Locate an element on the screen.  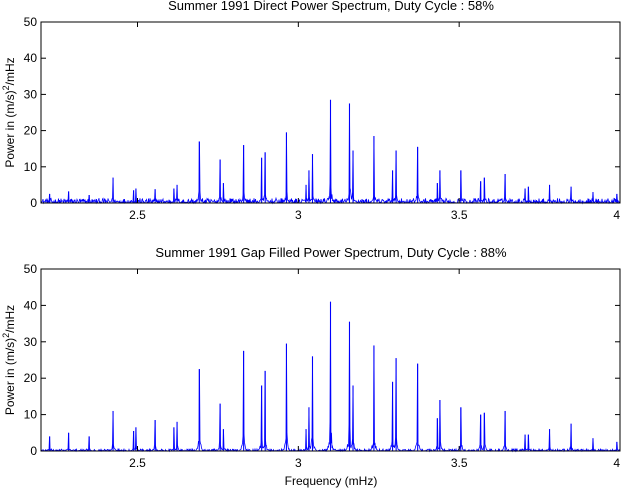
y-axis-label-direct: Power in (m/s)2/mHz is located at coordinates (9, 112).